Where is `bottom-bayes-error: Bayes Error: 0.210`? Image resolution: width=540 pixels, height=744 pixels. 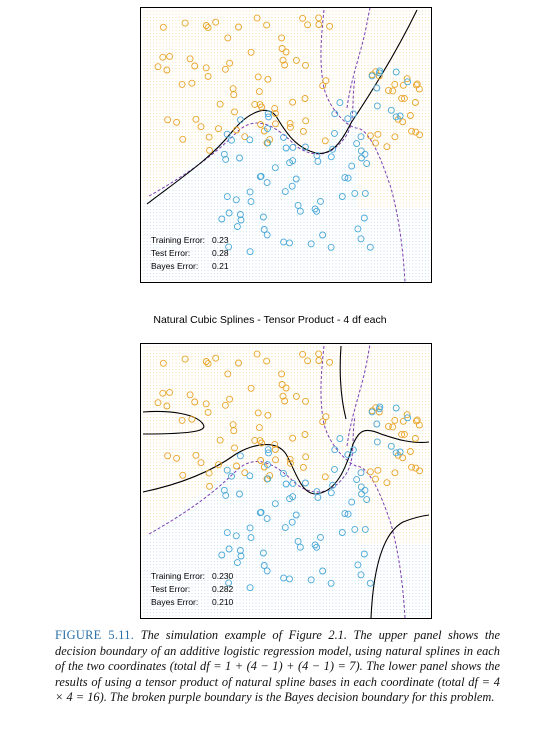 bottom-bayes-error: Bayes Error: 0.210 is located at coordinates (192, 602).